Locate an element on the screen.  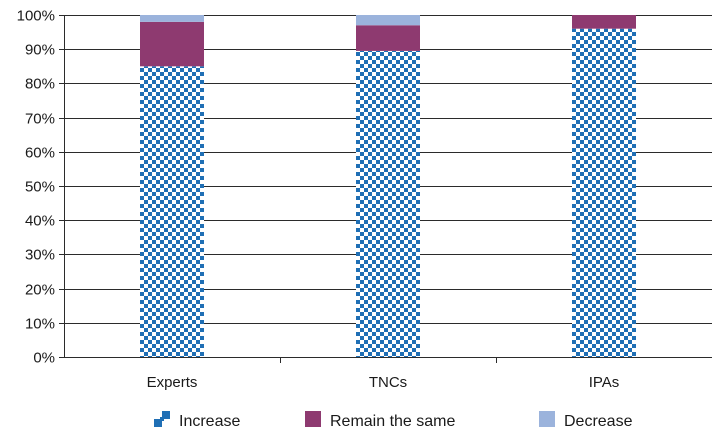
y-tick-label: 0% is located at coordinates (44, 358).